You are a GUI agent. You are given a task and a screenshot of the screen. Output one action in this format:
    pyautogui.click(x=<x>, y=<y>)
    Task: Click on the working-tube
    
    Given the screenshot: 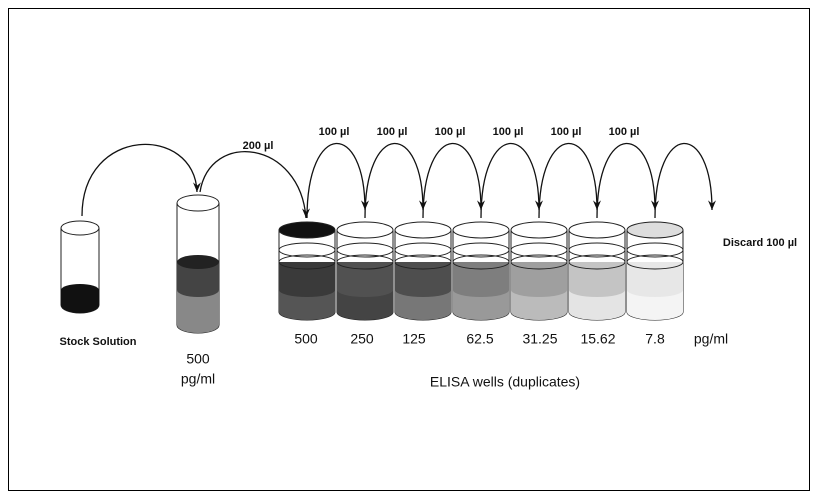 What is the action you would take?
    pyautogui.click(x=198, y=264)
    